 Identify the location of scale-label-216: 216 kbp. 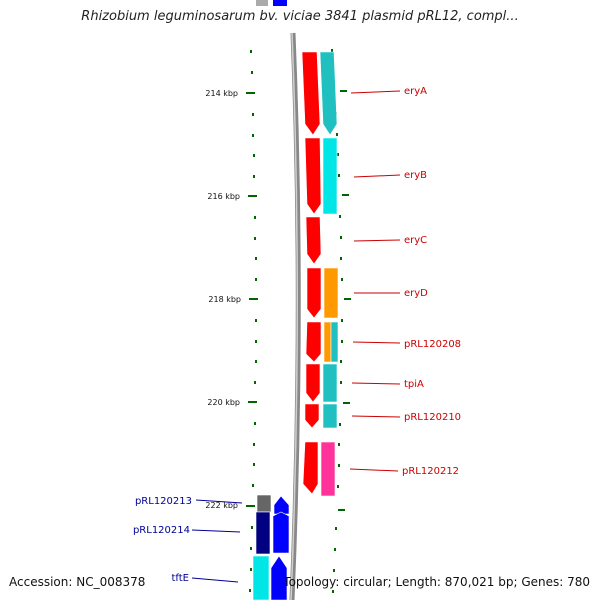
(223, 196).